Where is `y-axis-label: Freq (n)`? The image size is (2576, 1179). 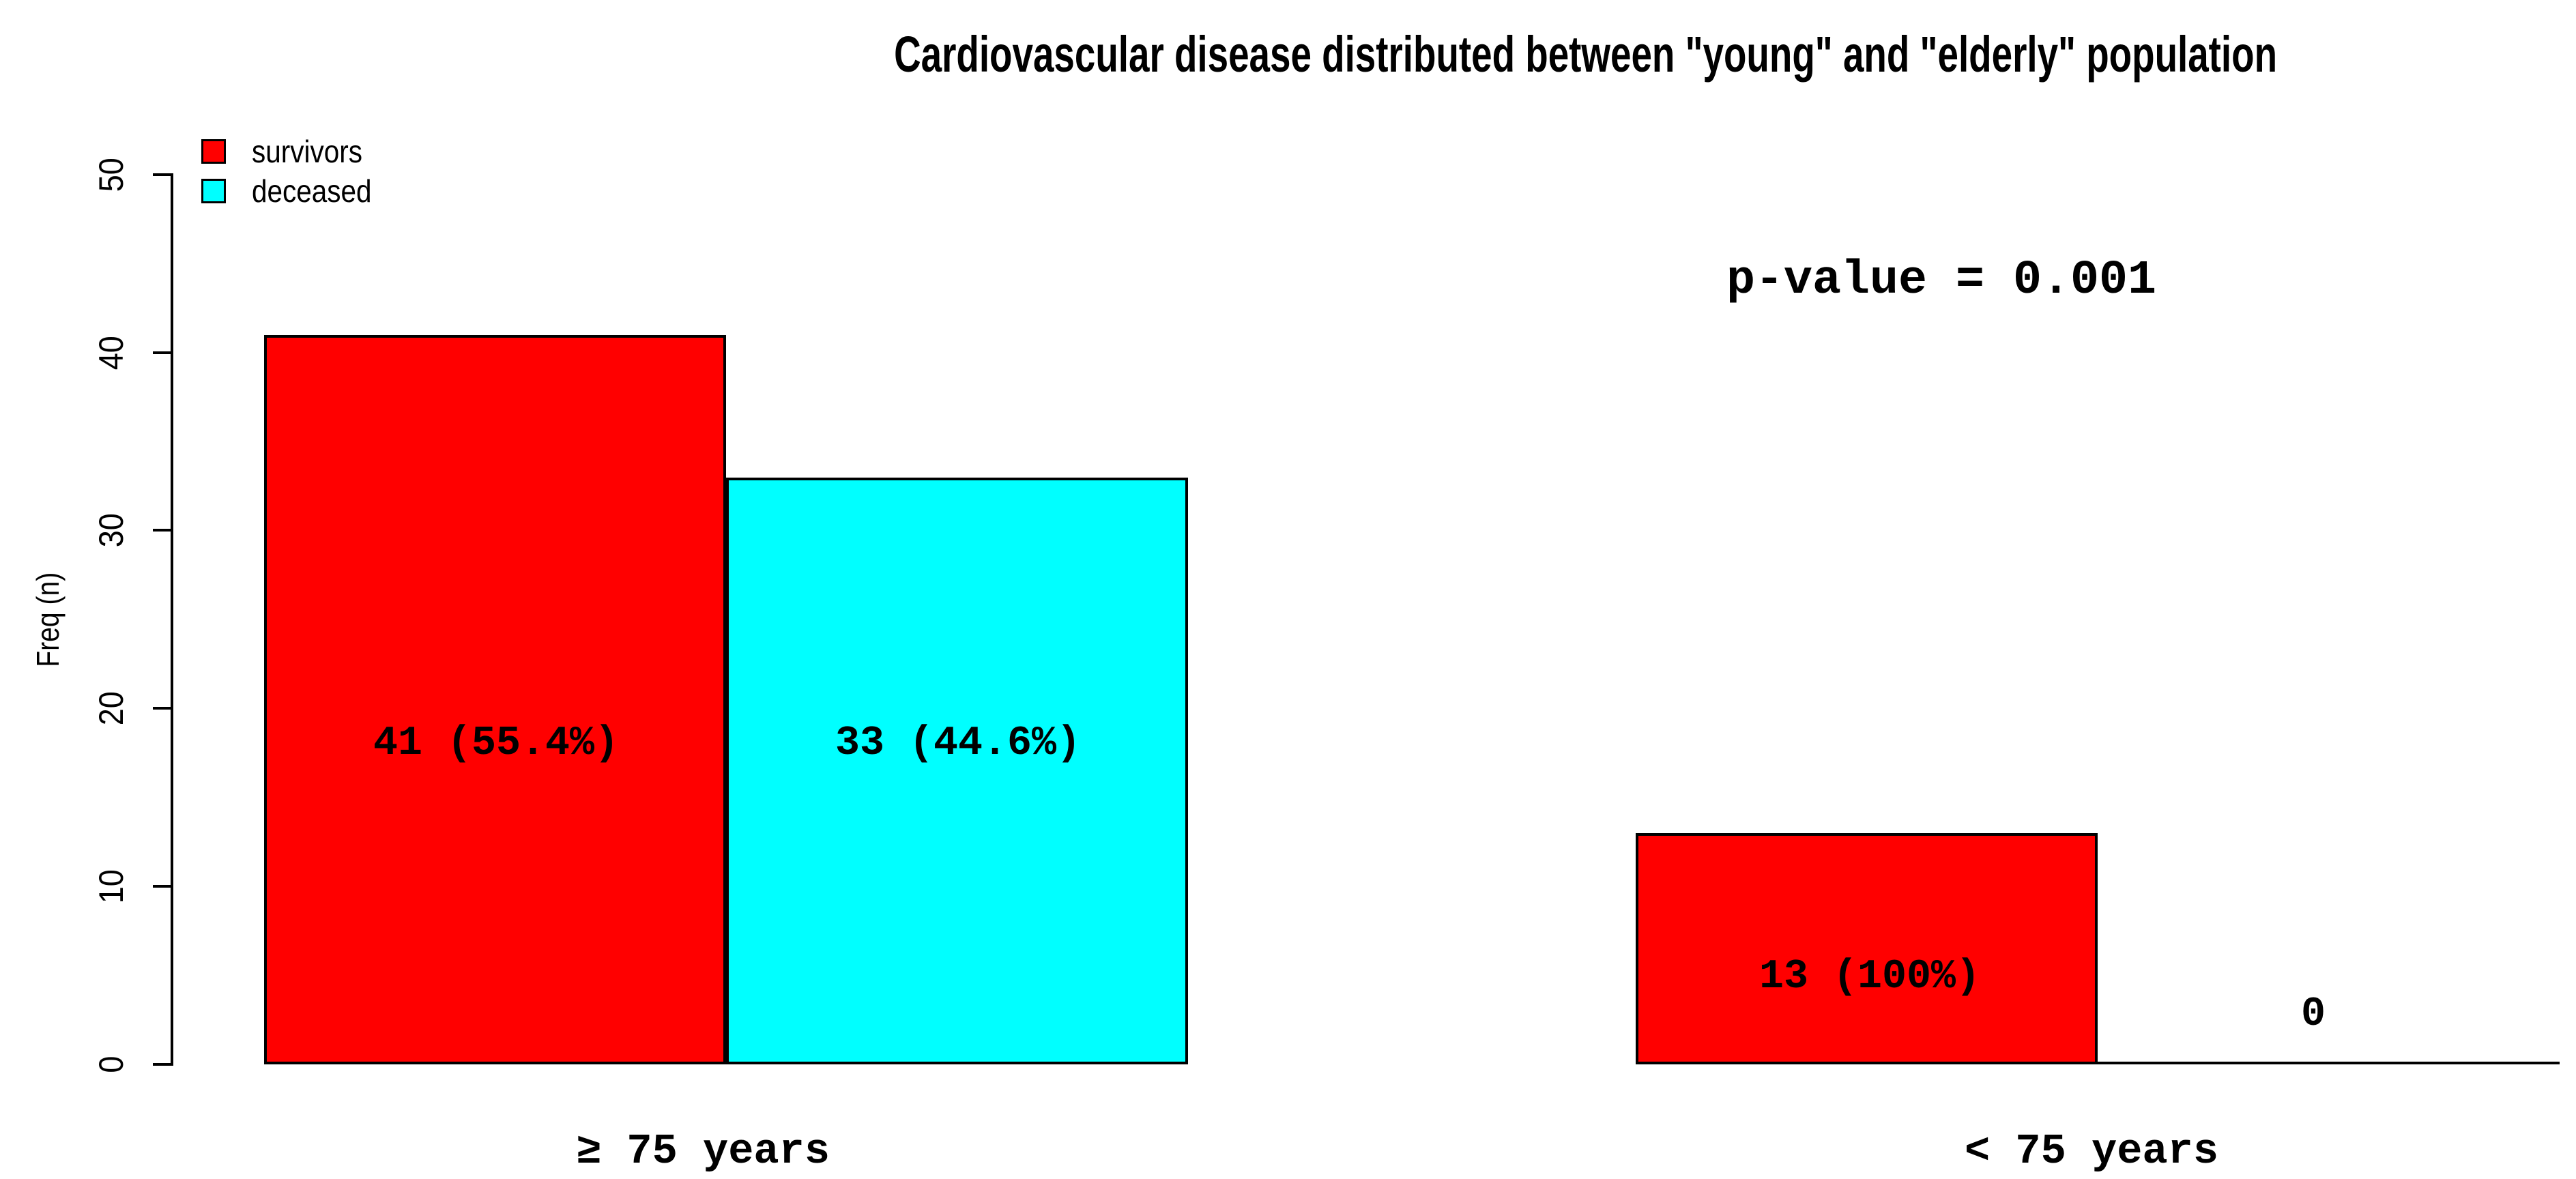
y-axis-label: Freq (n) is located at coordinates (48, 619).